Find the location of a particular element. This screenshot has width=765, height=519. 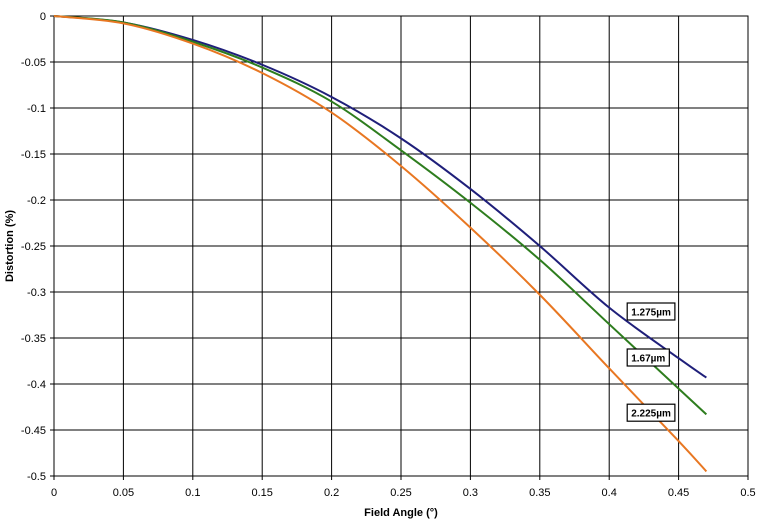

x-tick-label: 0.3 is located at coordinates (470, 493).